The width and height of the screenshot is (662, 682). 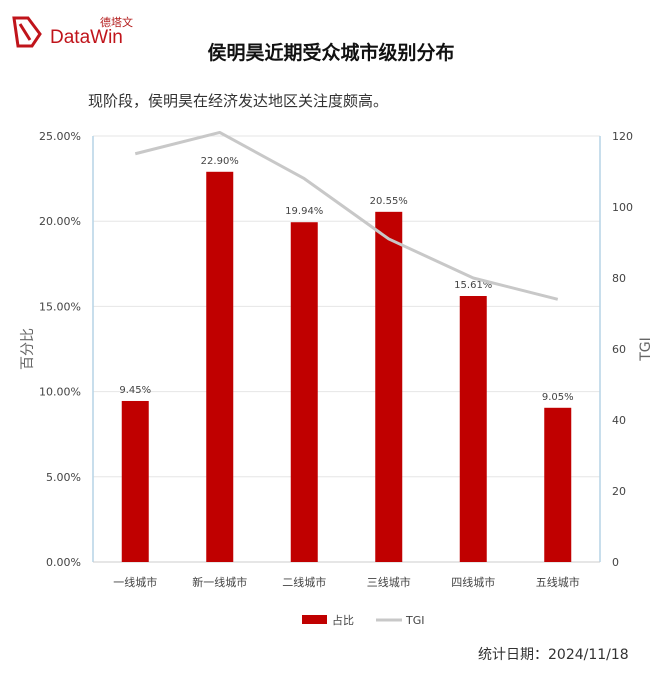 I want to click on y-tick-label: 5.00%, so click(x=63, y=477).